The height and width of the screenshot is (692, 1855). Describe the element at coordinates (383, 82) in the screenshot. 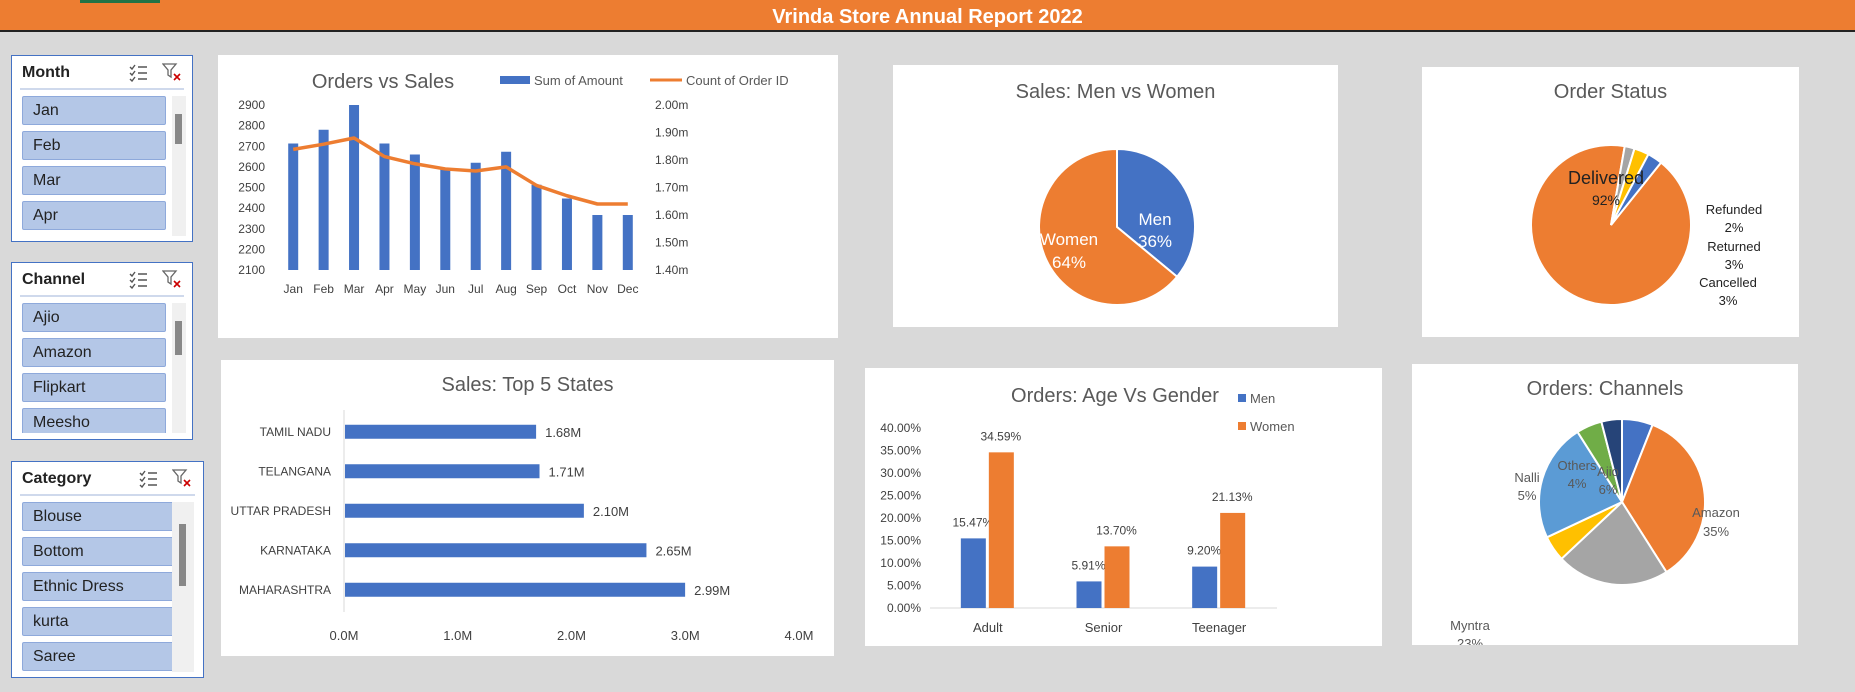

I see `chart-title: Orders vs Sales` at that location.